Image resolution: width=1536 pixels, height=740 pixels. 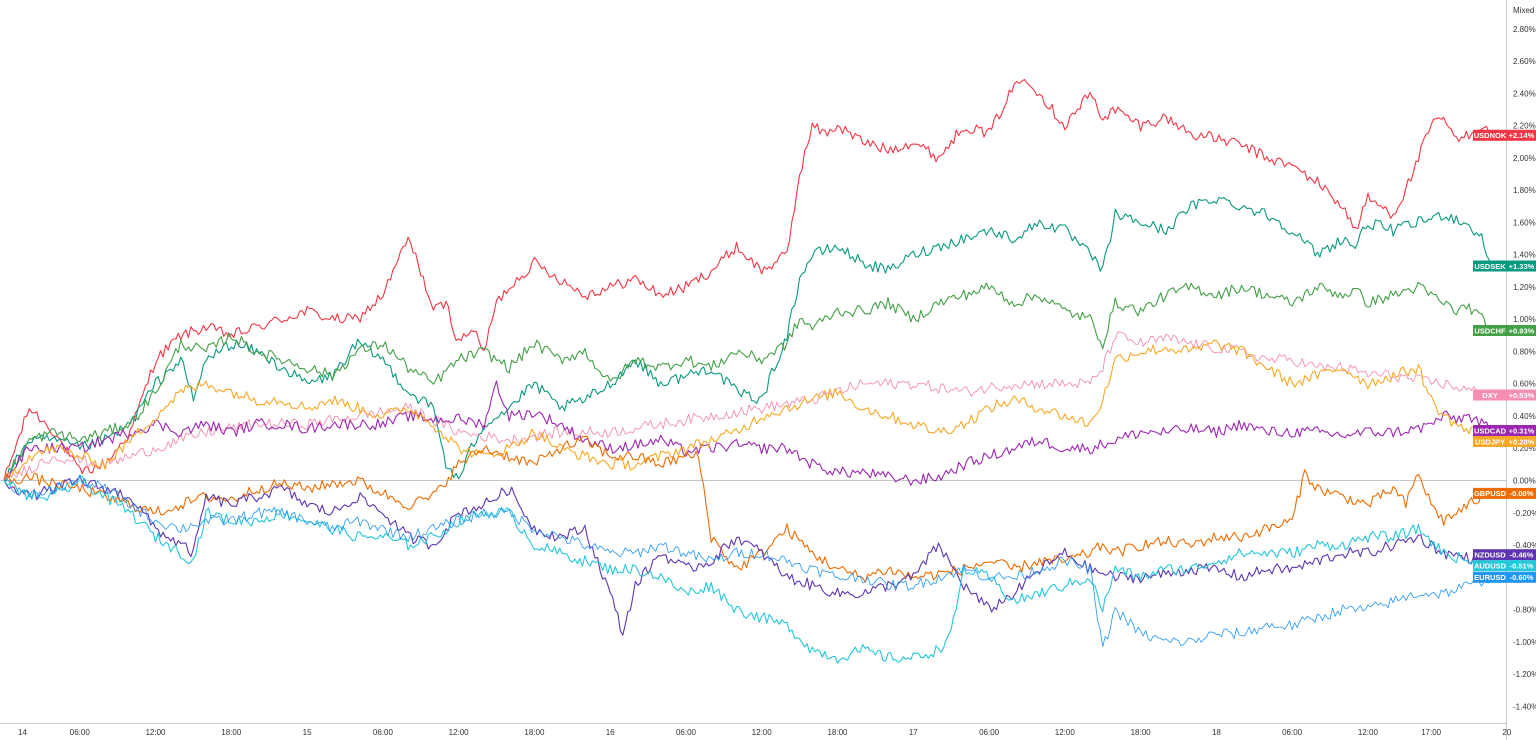 What do you see at coordinates (1506, 732) in the screenshot?
I see `x-tick-label: 20` at bounding box center [1506, 732].